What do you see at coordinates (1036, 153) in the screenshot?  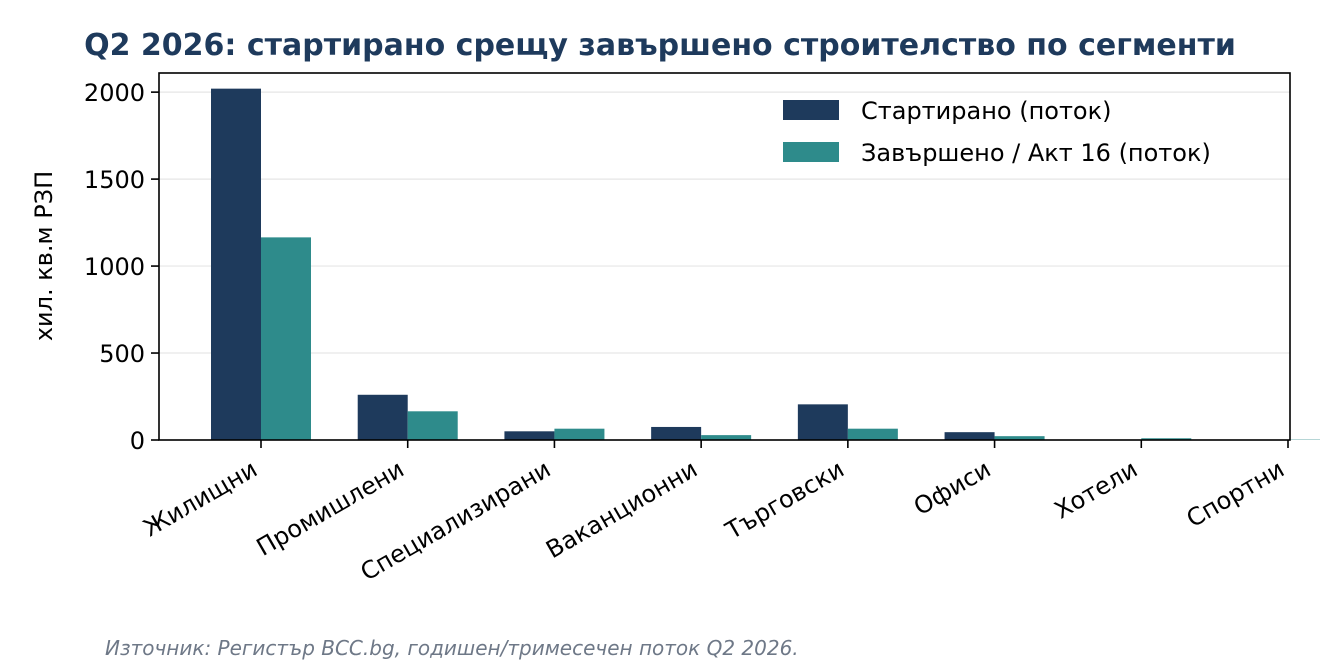 I see `legend-label: Завършено / Акт 16 (поток)` at bounding box center [1036, 153].